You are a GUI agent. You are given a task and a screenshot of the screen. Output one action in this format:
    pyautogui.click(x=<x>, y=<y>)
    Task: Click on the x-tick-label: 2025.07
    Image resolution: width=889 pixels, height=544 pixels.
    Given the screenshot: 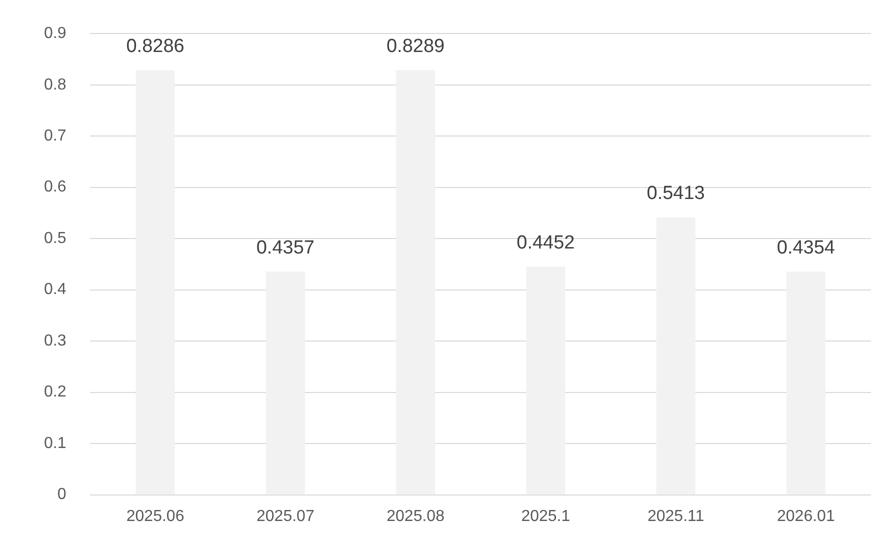 What is the action you would take?
    pyautogui.click(x=285, y=516)
    